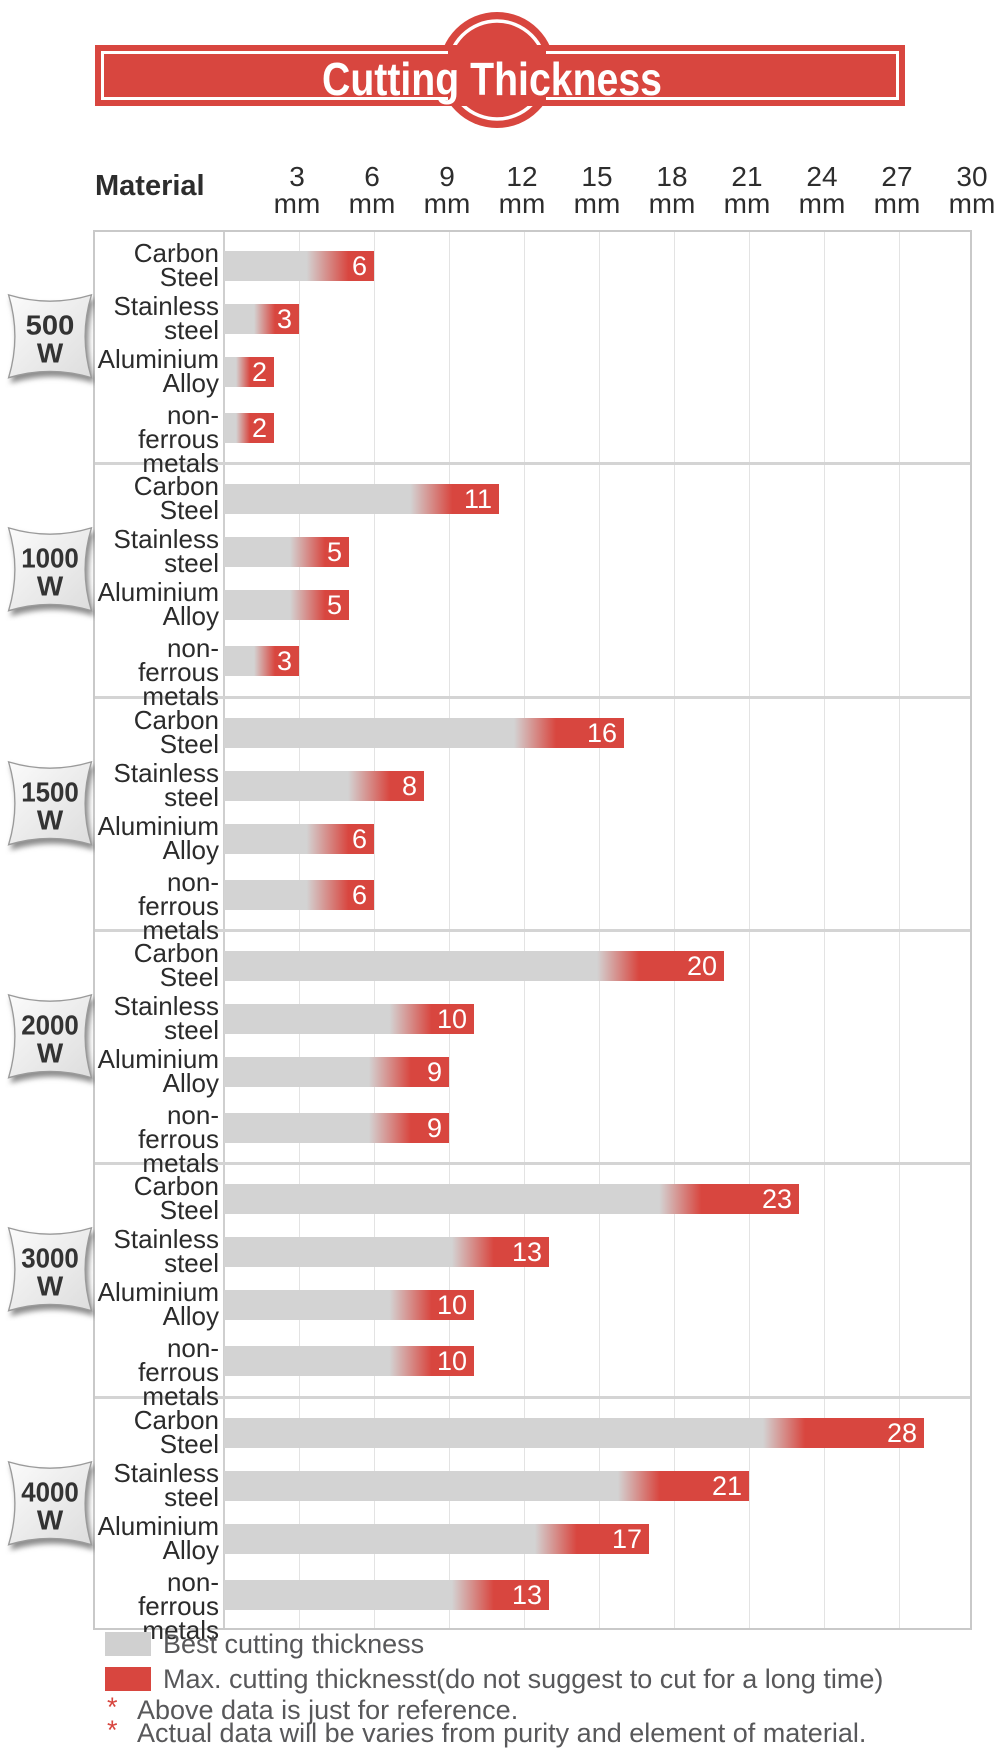 Image resolution: width=1000 pixels, height=1759 pixels. I want to click on x-axis-tick-27mm: 27 mm, so click(897, 189).